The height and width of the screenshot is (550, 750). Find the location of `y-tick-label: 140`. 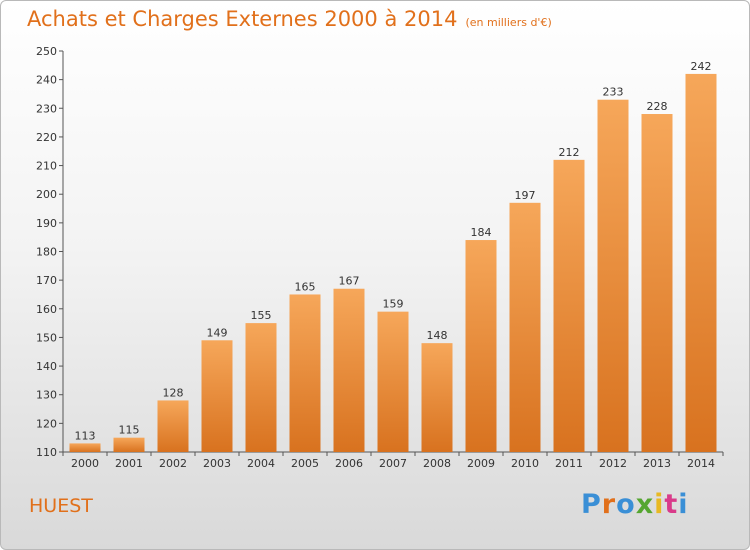

y-tick-label: 140 is located at coordinates (46, 366).